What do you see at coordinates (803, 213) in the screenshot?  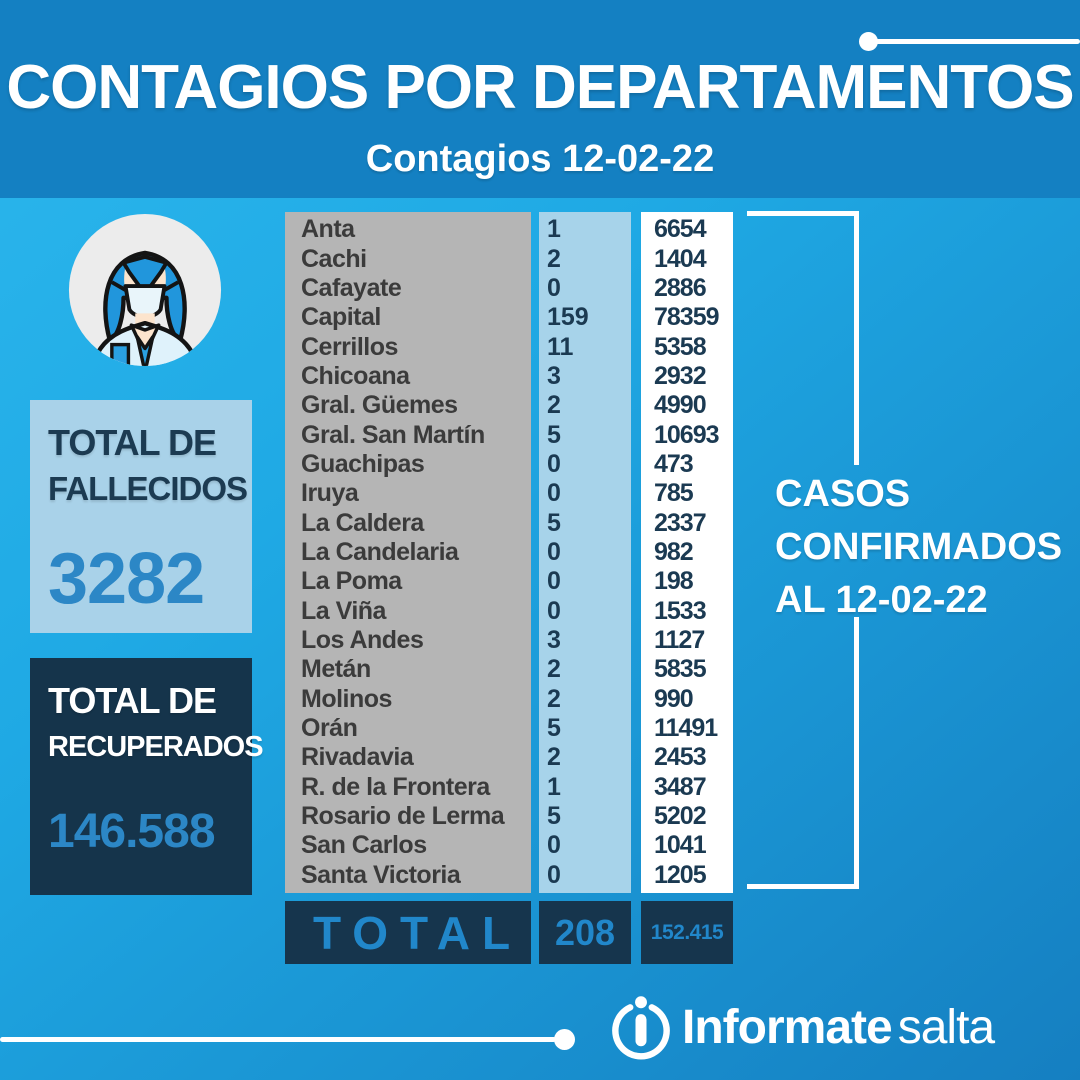 I see `bracket-top-segment` at bounding box center [803, 213].